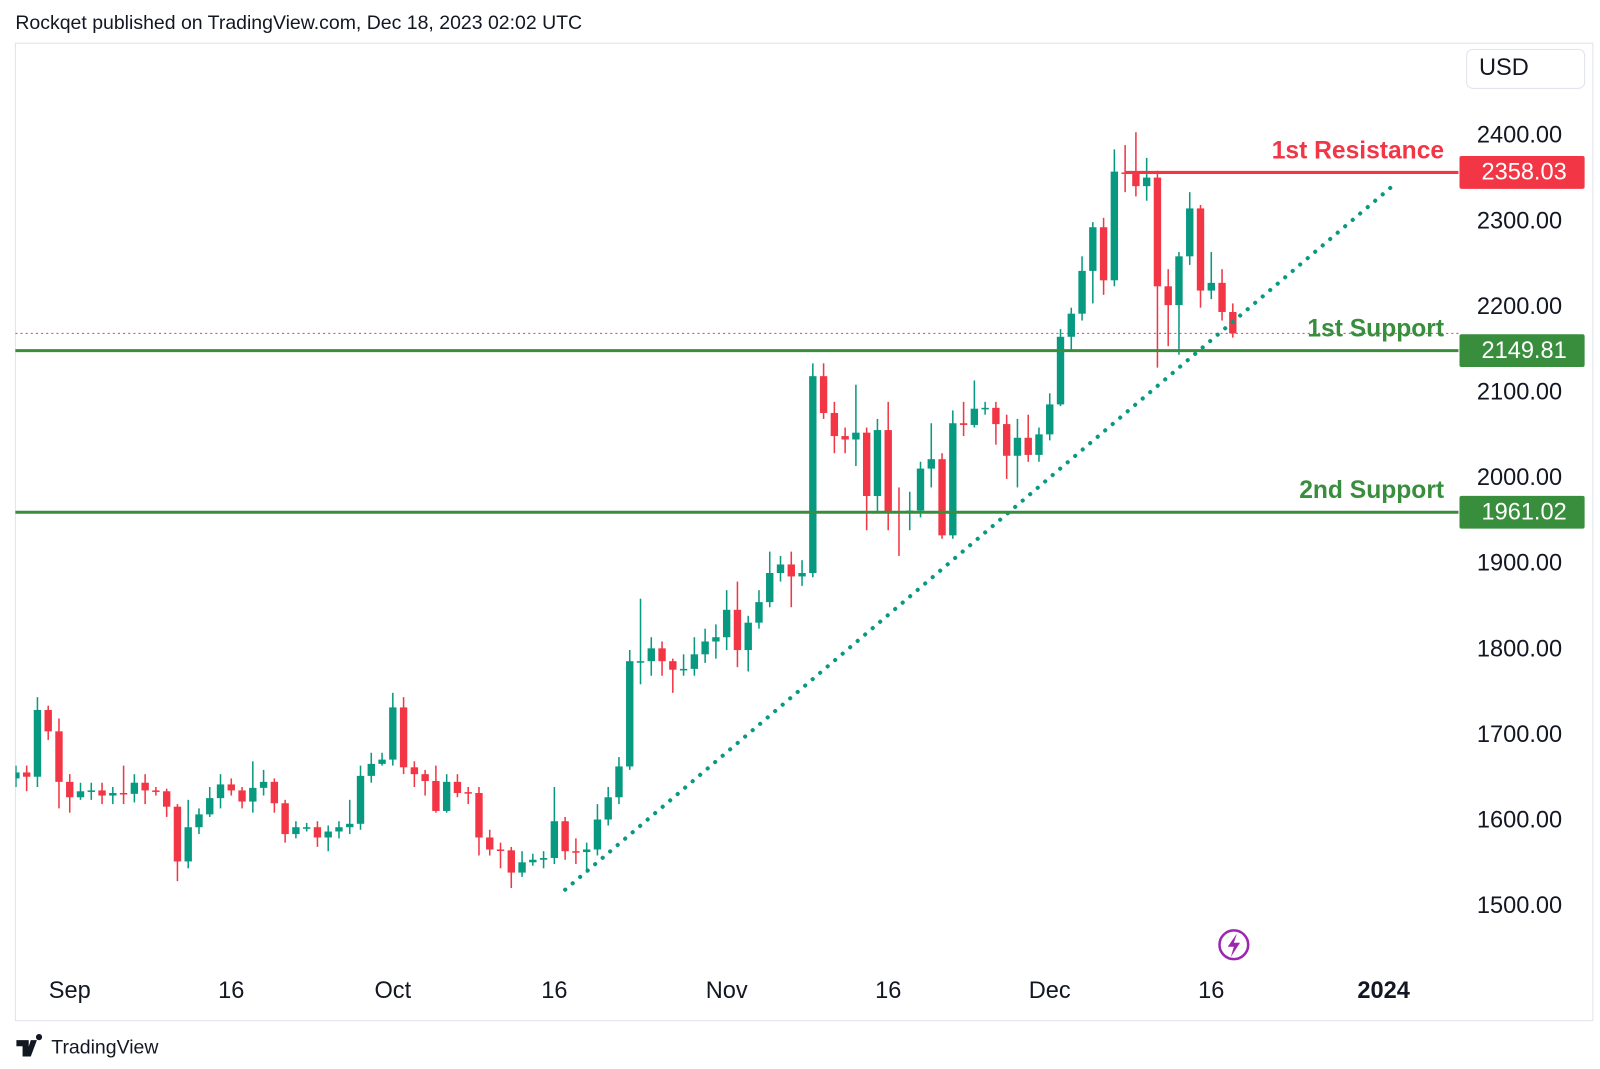 This screenshot has height=1069, width=1600. Describe the element at coordinates (1519, 648) in the screenshot. I see `y-tick-label: 1800.00` at that location.